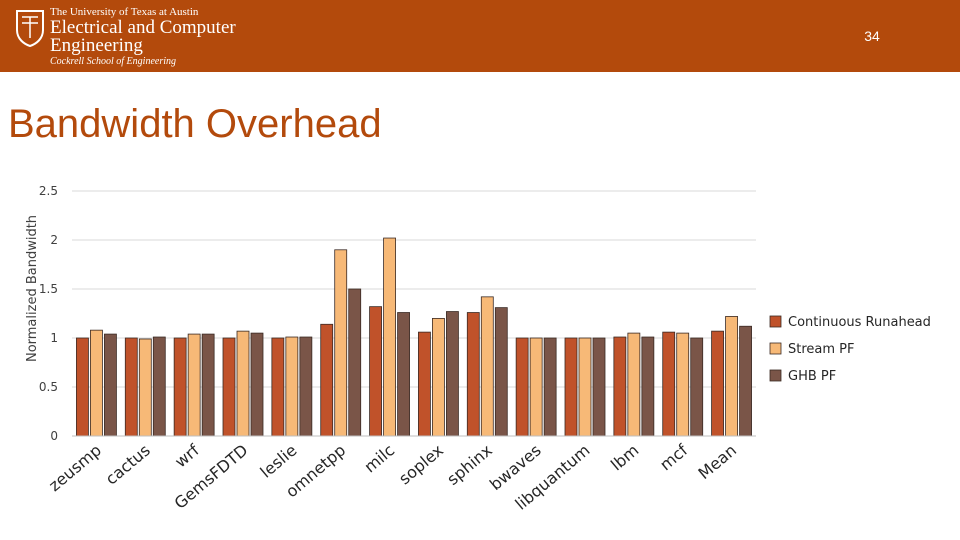 This screenshot has width=960, height=540. I want to click on y-tick-label: 1, so click(54, 338).